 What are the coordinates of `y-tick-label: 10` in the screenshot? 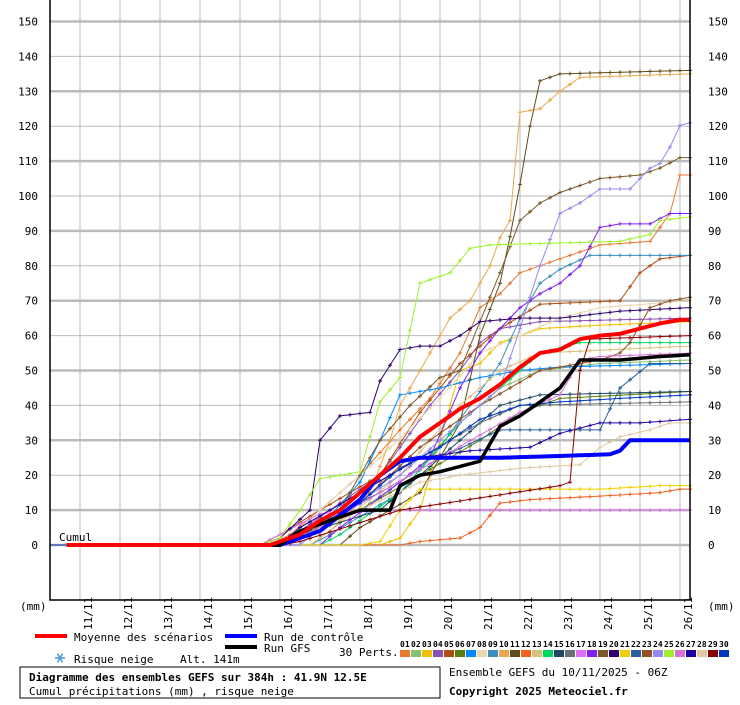 It's located at (714, 510).